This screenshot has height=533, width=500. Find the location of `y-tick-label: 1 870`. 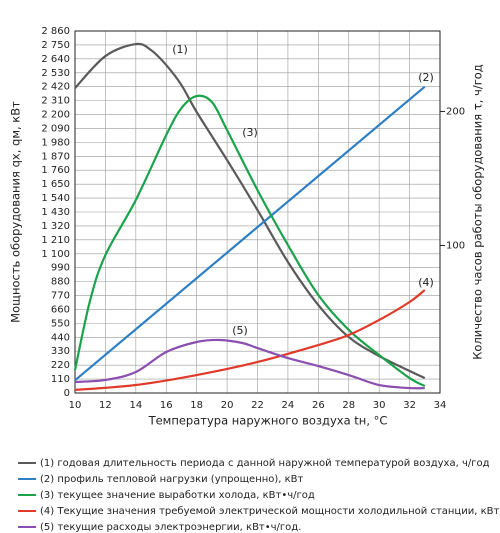

y-tick-label: 1 870 is located at coordinates (55, 156).